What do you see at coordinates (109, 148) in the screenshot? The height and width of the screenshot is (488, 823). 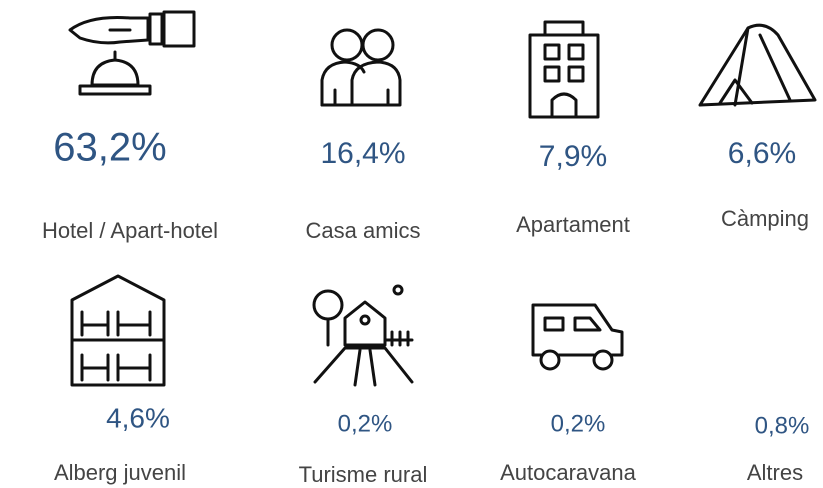 I see `percentage: 63,2%` at bounding box center [109, 148].